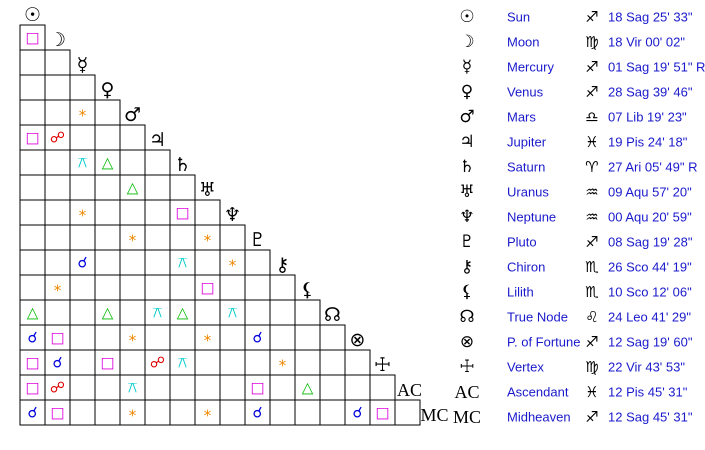 This screenshot has height=450, width=705. What do you see at coordinates (520, 292) in the screenshot?
I see `planet-name: Lilith` at bounding box center [520, 292].